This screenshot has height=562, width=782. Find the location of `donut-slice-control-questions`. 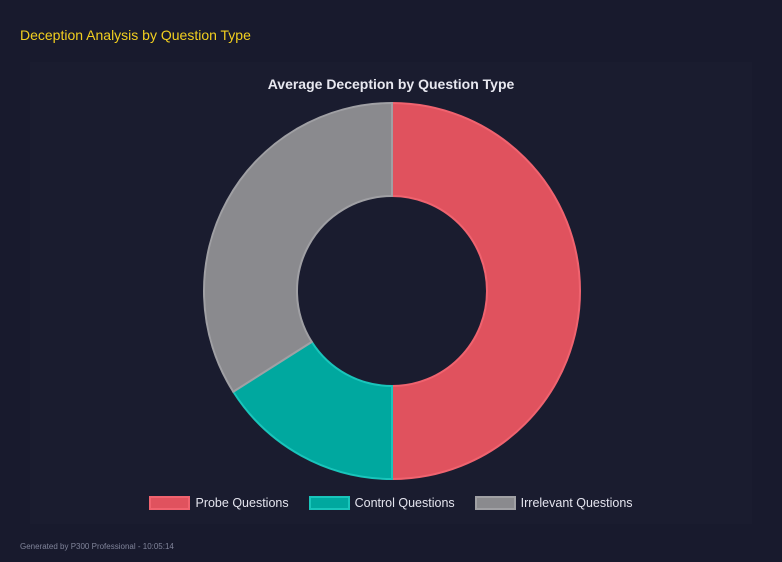

donut-slice-control-questions is located at coordinates (312, 410).